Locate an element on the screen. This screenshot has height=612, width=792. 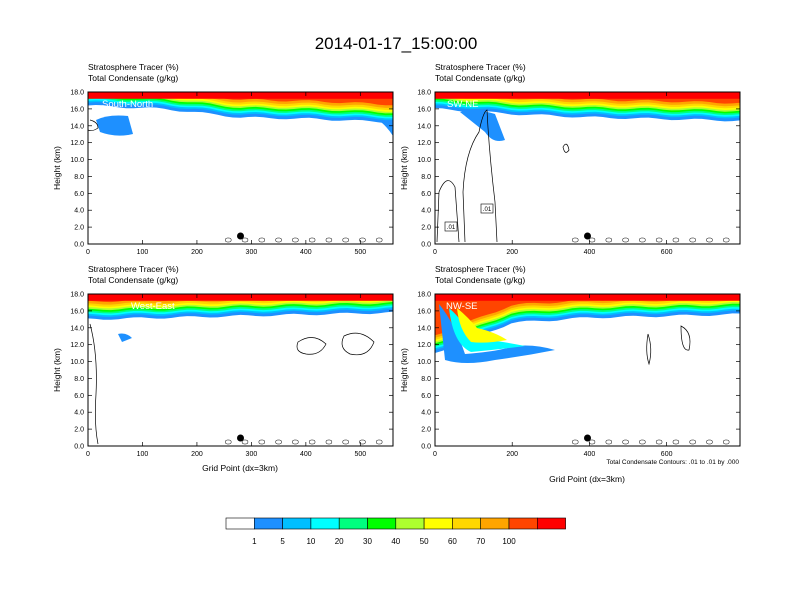
x-tick-label: 500 is located at coordinates (360, 252).